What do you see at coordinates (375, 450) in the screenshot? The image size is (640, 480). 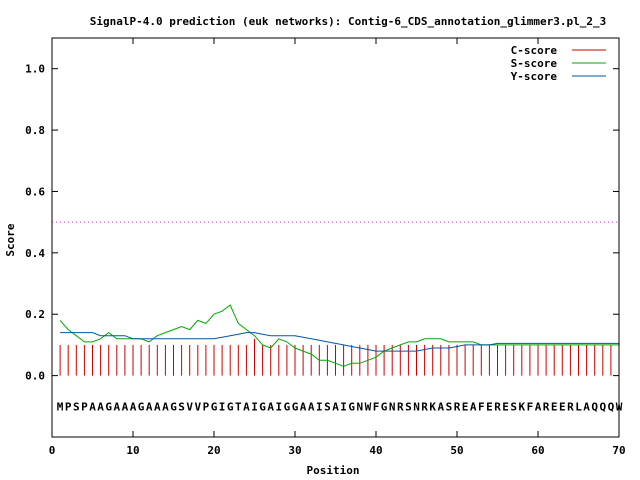 I see `x-tick-label: 40` at bounding box center [375, 450].